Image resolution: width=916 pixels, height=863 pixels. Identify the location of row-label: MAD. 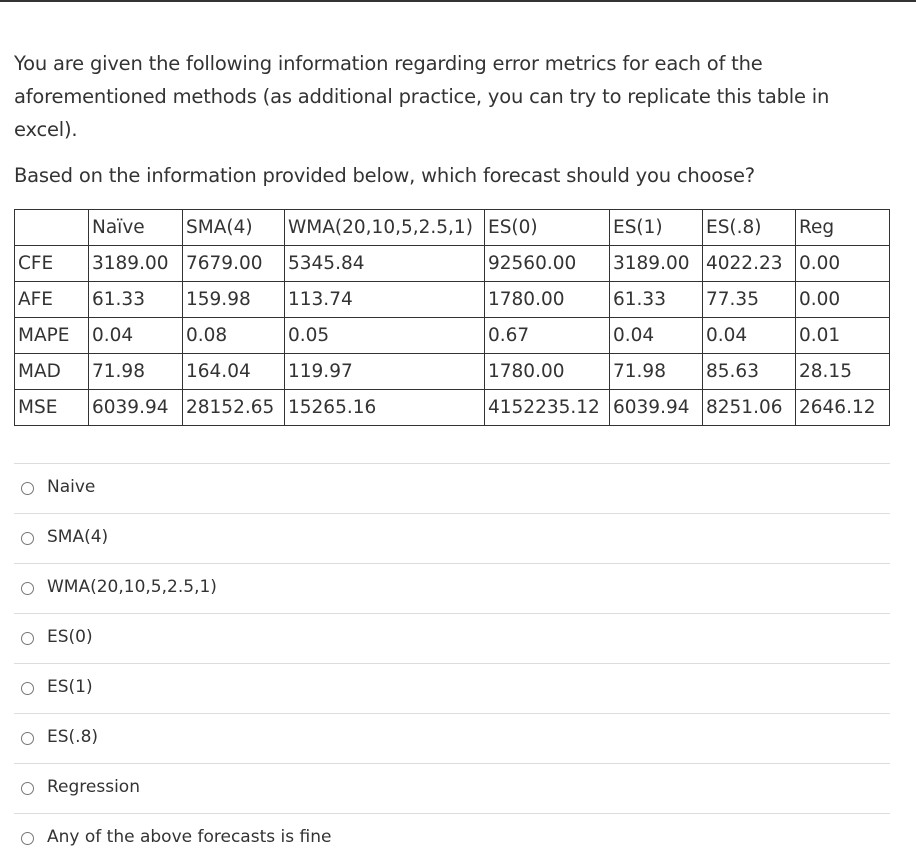
(51, 371).